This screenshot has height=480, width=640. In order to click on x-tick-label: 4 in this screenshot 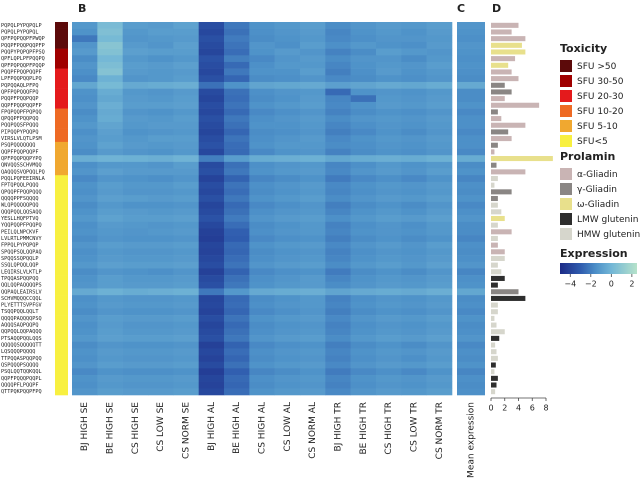, I will do `click(518, 408)`.